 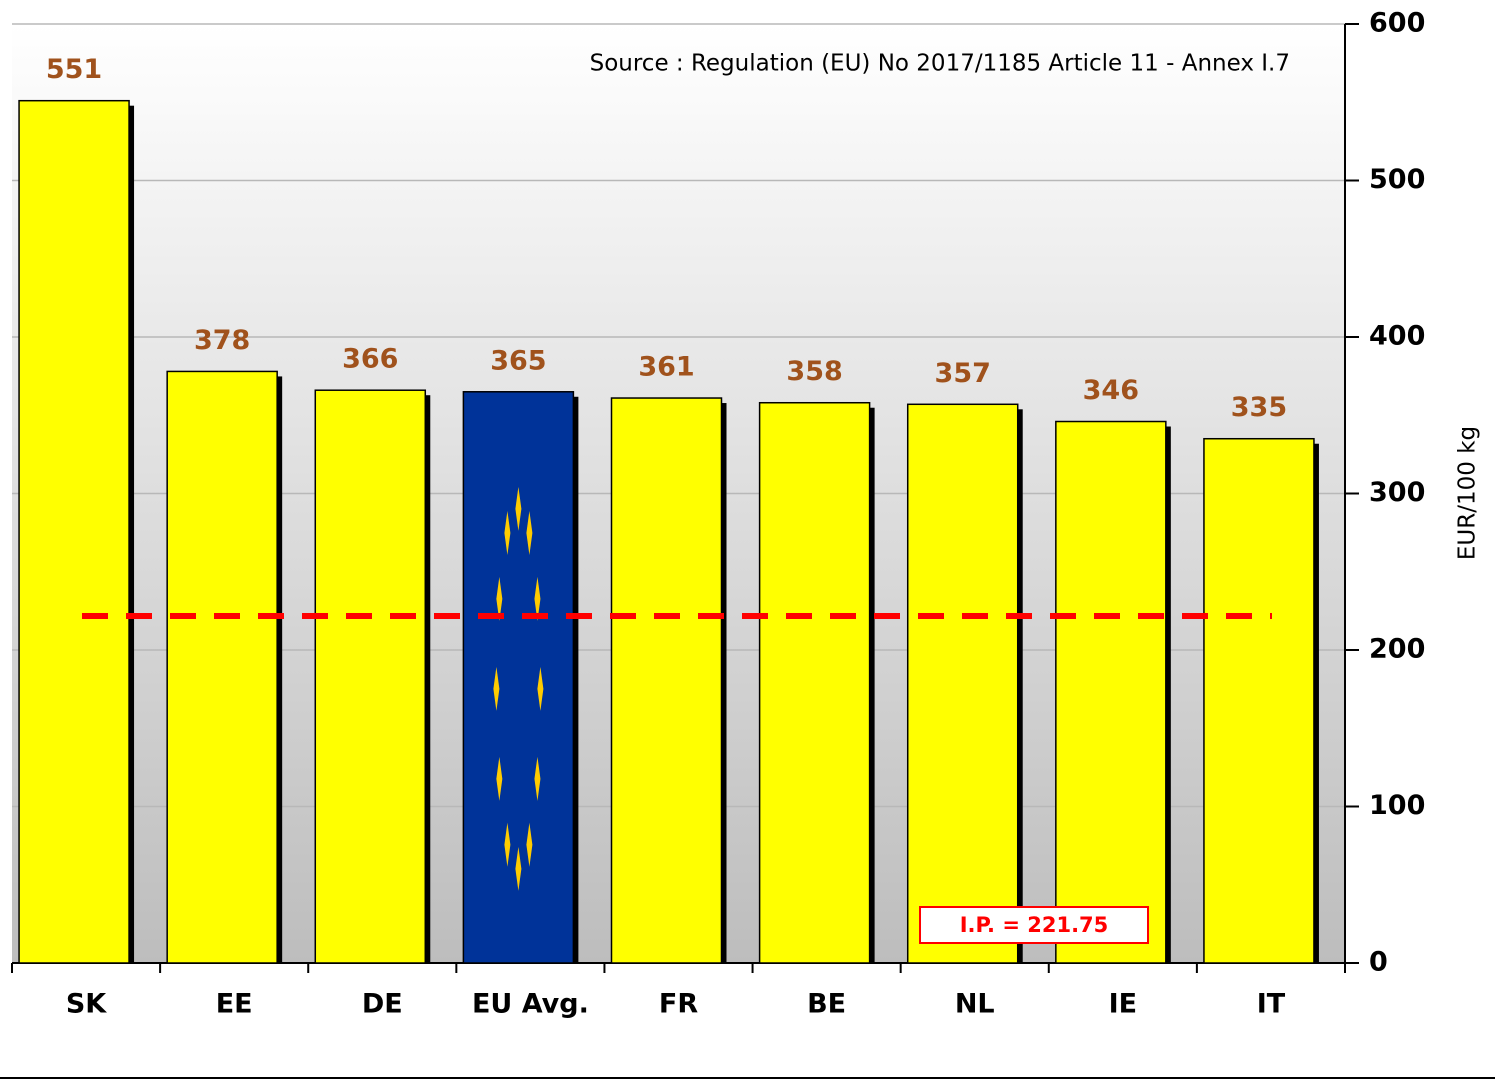 I want to click on x-tick-label: EE, so click(x=234, y=1004).